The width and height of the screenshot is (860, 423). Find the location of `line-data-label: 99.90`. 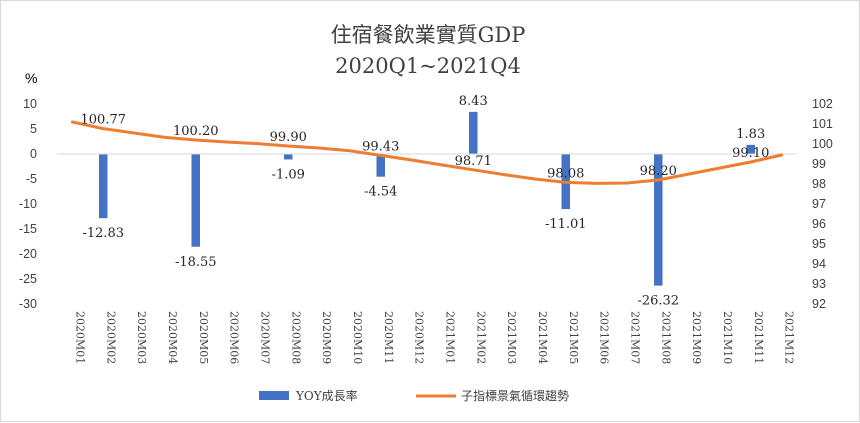

line-data-label: 99.90 is located at coordinates (288, 137).